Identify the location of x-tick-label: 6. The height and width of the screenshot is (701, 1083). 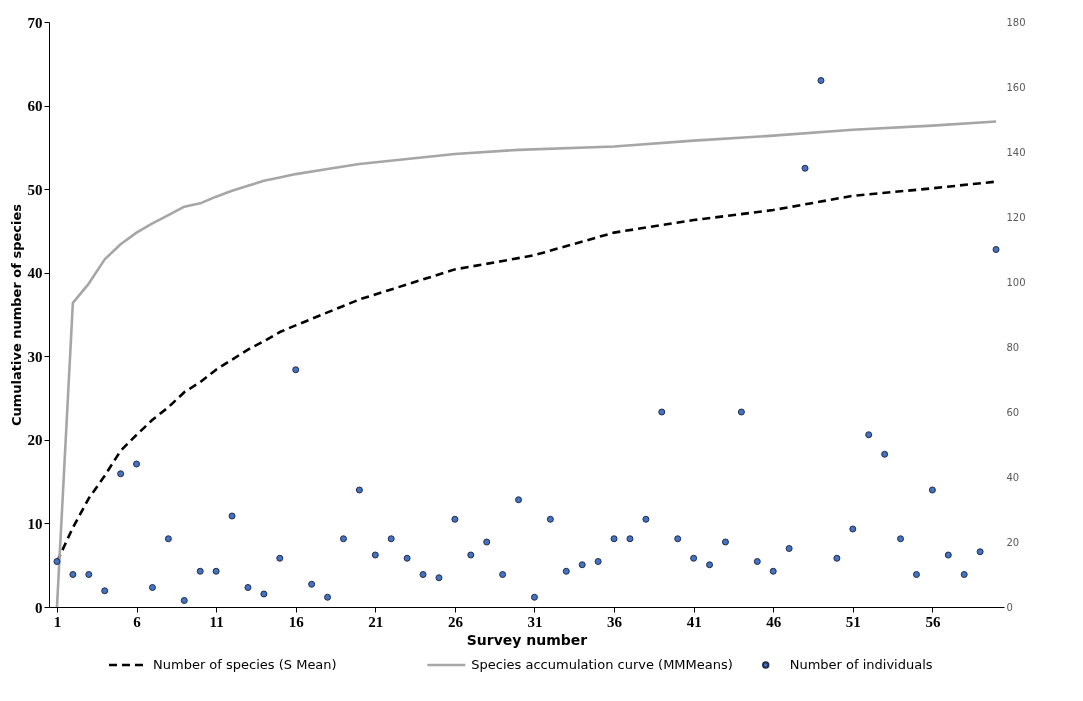
(137, 621).